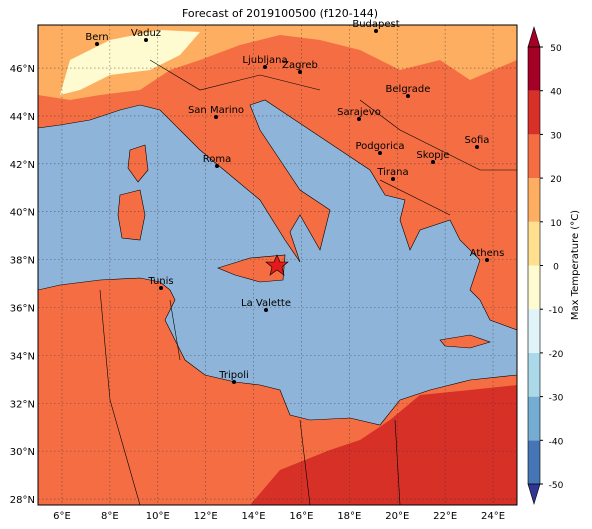 The height and width of the screenshot is (529, 592). I want to click on sardinia, so click(131, 215).